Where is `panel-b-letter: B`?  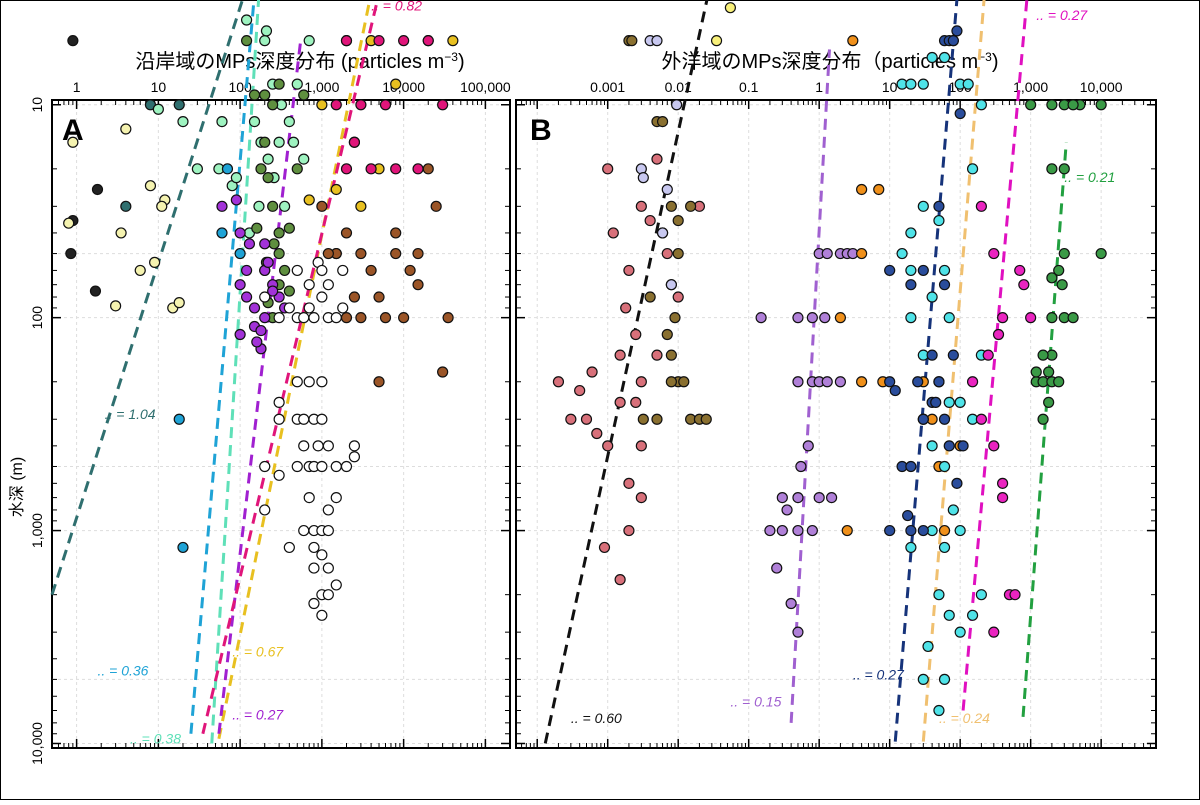 panel-b-letter: B is located at coordinates (541, 130).